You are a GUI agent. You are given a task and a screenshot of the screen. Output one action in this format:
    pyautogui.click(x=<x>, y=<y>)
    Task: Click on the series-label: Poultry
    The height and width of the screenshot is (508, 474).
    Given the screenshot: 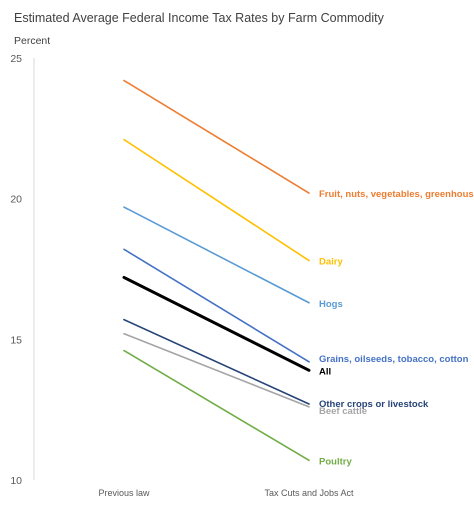 What is the action you would take?
    pyautogui.click(x=335, y=461)
    